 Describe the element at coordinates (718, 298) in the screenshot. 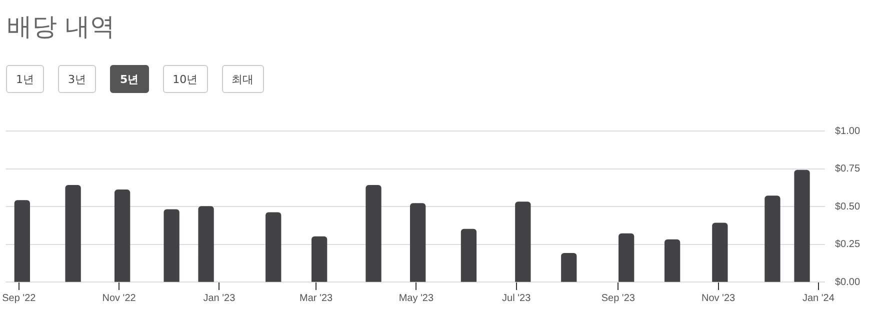

I see `x-tick-label: Nov '23` at that location.